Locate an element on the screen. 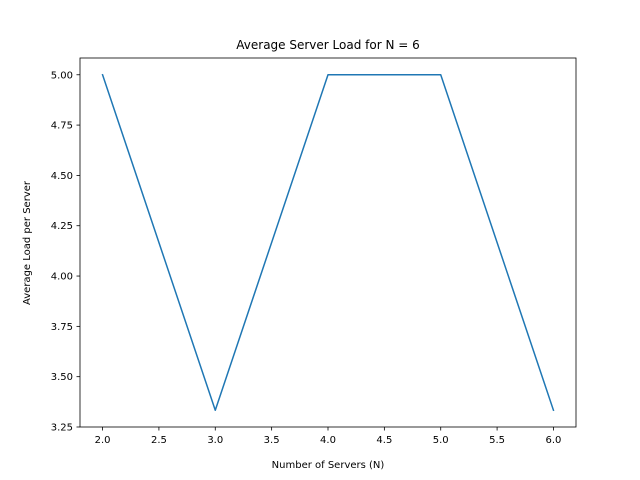 Image resolution: width=640 pixels, height=480 pixels. y-tick-label: 5.00 is located at coordinates (62, 75).